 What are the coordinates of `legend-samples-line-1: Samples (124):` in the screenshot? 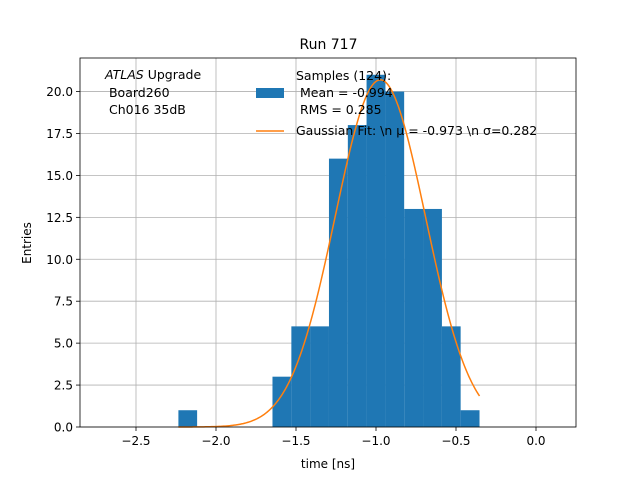 It's located at (343, 75).